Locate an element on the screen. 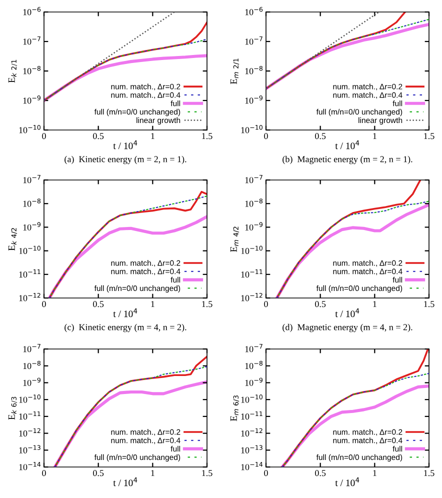  text: (b) Magnetic energy (m = 2, n = 1). is located at coordinates (347, 160).